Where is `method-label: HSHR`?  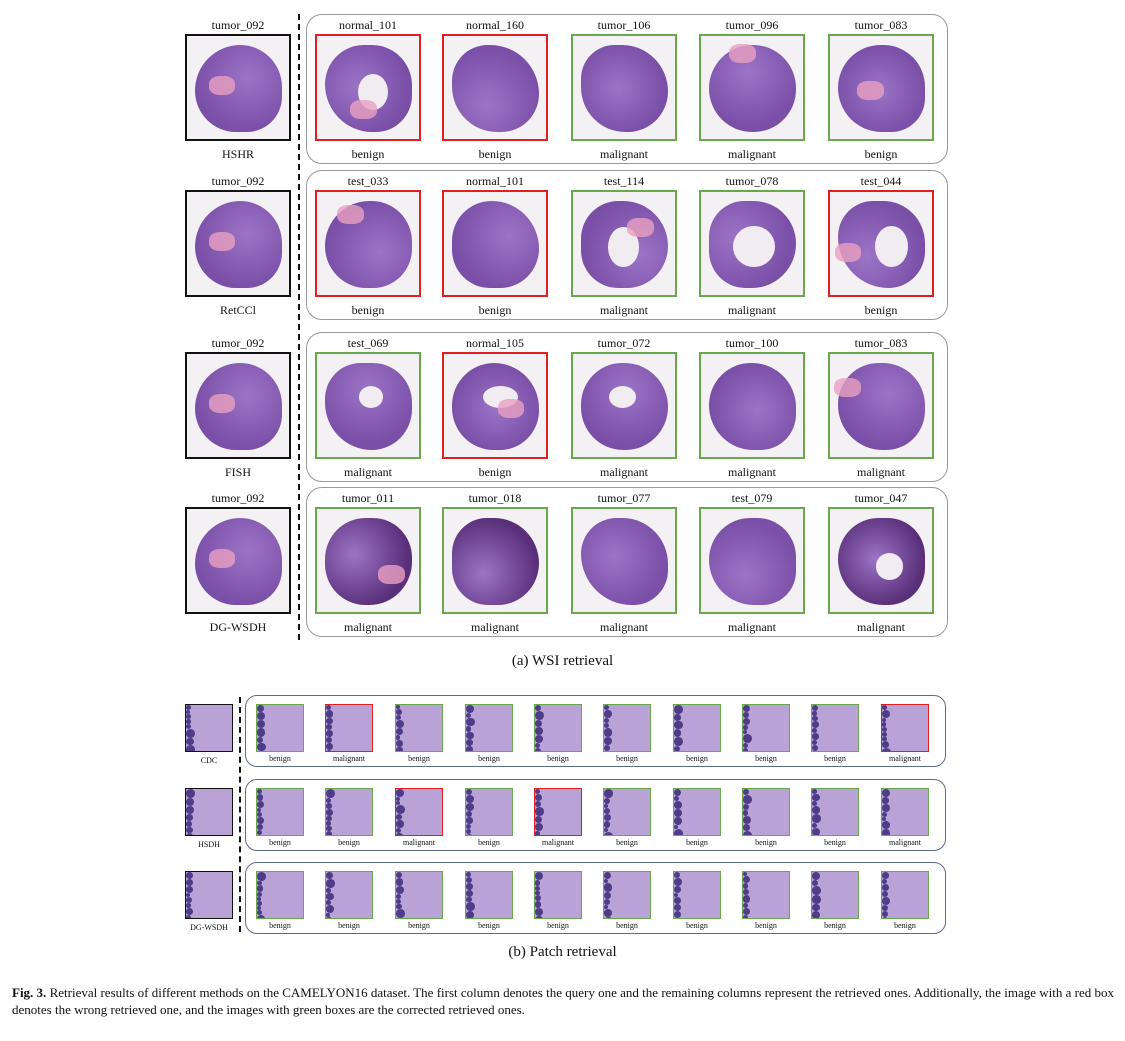 method-label: HSHR is located at coordinates (237, 154).